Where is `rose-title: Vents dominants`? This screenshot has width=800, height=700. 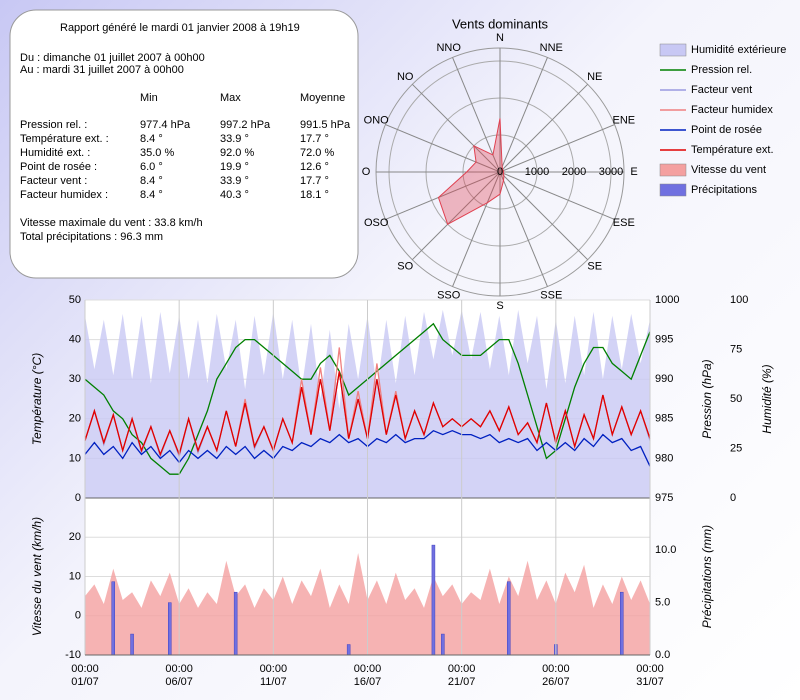
rose-title: Vents dominants is located at coordinates (500, 23).